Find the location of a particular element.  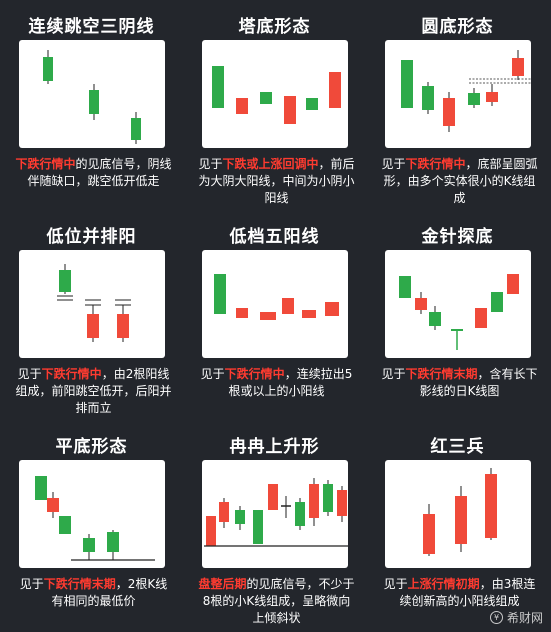

description-text: ，含有长下影线的日K线图 is located at coordinates (478, 382).